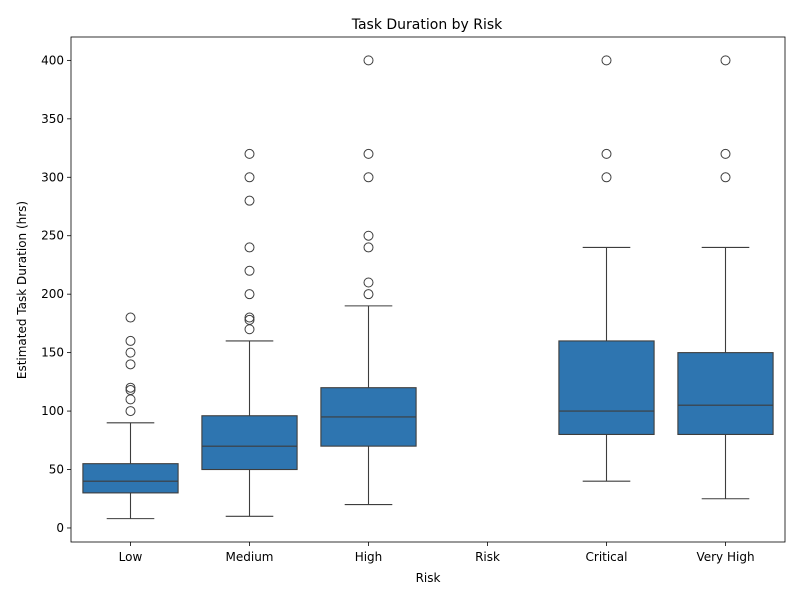  What do you see at coordinates (52, 177) in the screenshot?
I see `y-tick-label: 300` at bounding box center [52, 177].